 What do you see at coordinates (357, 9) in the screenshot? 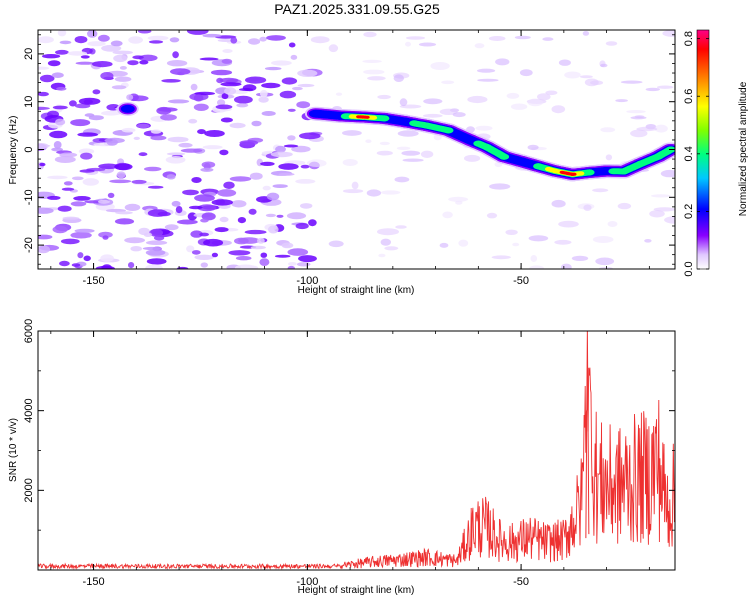
I see `figure-title: PAZ1.2025.331.09.55.G25` at bounding box center [357, 9].